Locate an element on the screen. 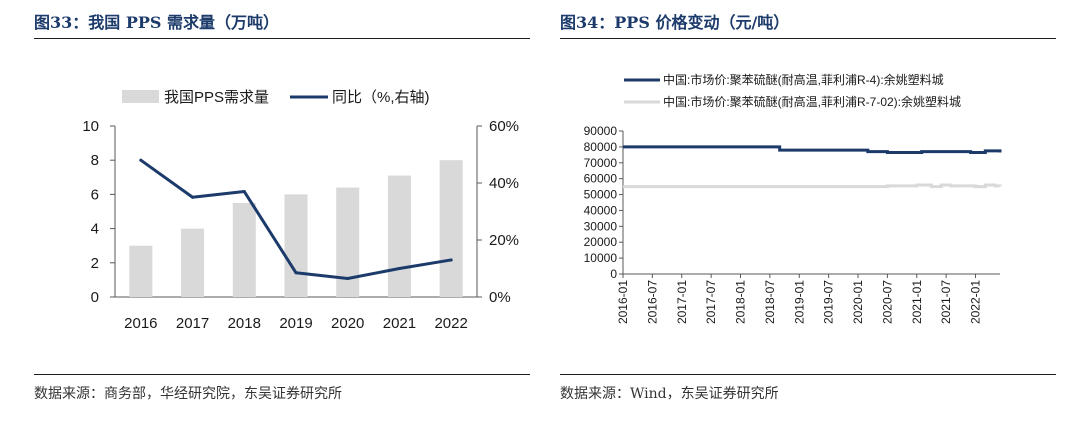  right-bottom-rule is located at coordinates (808, 374).